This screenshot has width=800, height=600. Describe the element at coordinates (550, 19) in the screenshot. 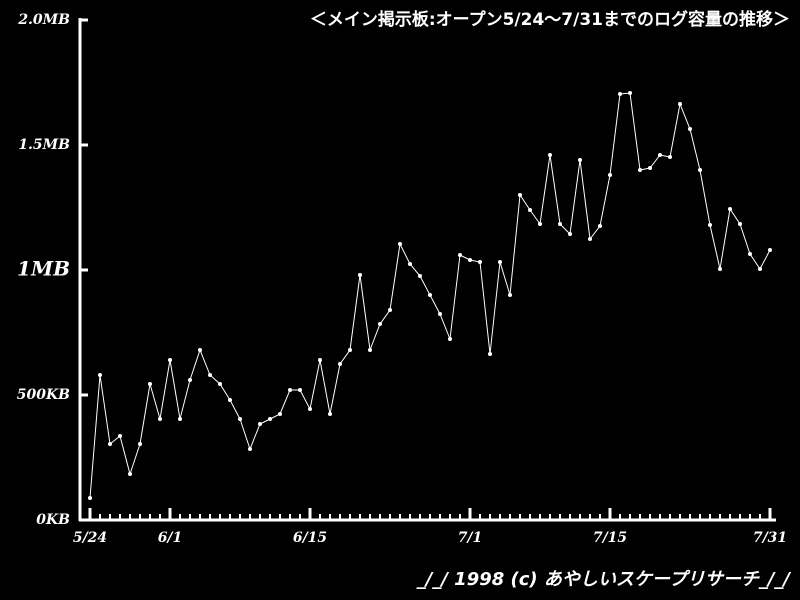

I see `chart-title: ＜メイン掲示板:オープン5/24～7/31までのログ容量の推移＞` at that location.